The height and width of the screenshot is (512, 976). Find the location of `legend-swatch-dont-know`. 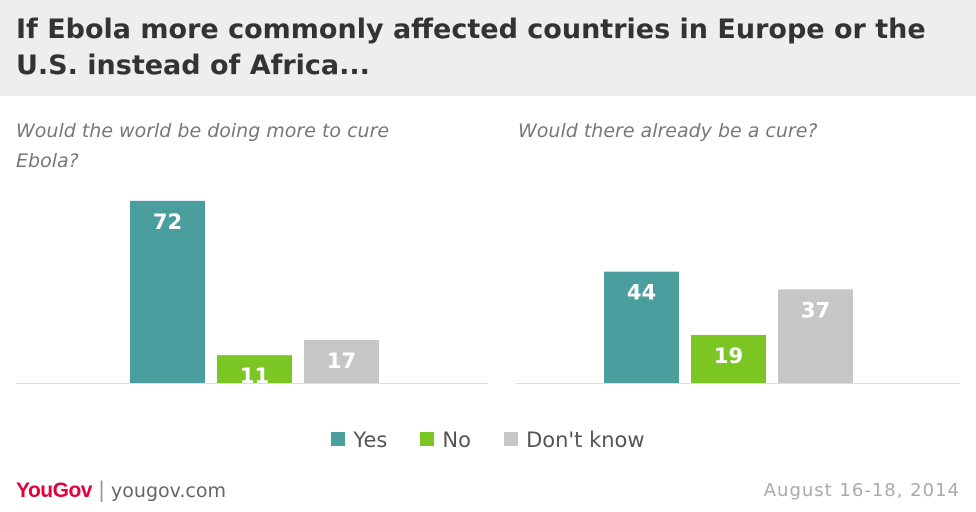

legend-swatch-dont-know is located at coordinates (511, 439).